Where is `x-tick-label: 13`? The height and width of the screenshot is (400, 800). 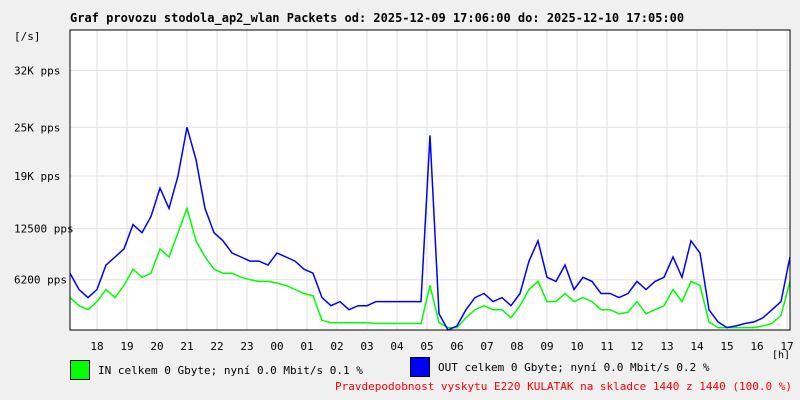 x-tick-label: 13 is located at coordinates (666, 346).